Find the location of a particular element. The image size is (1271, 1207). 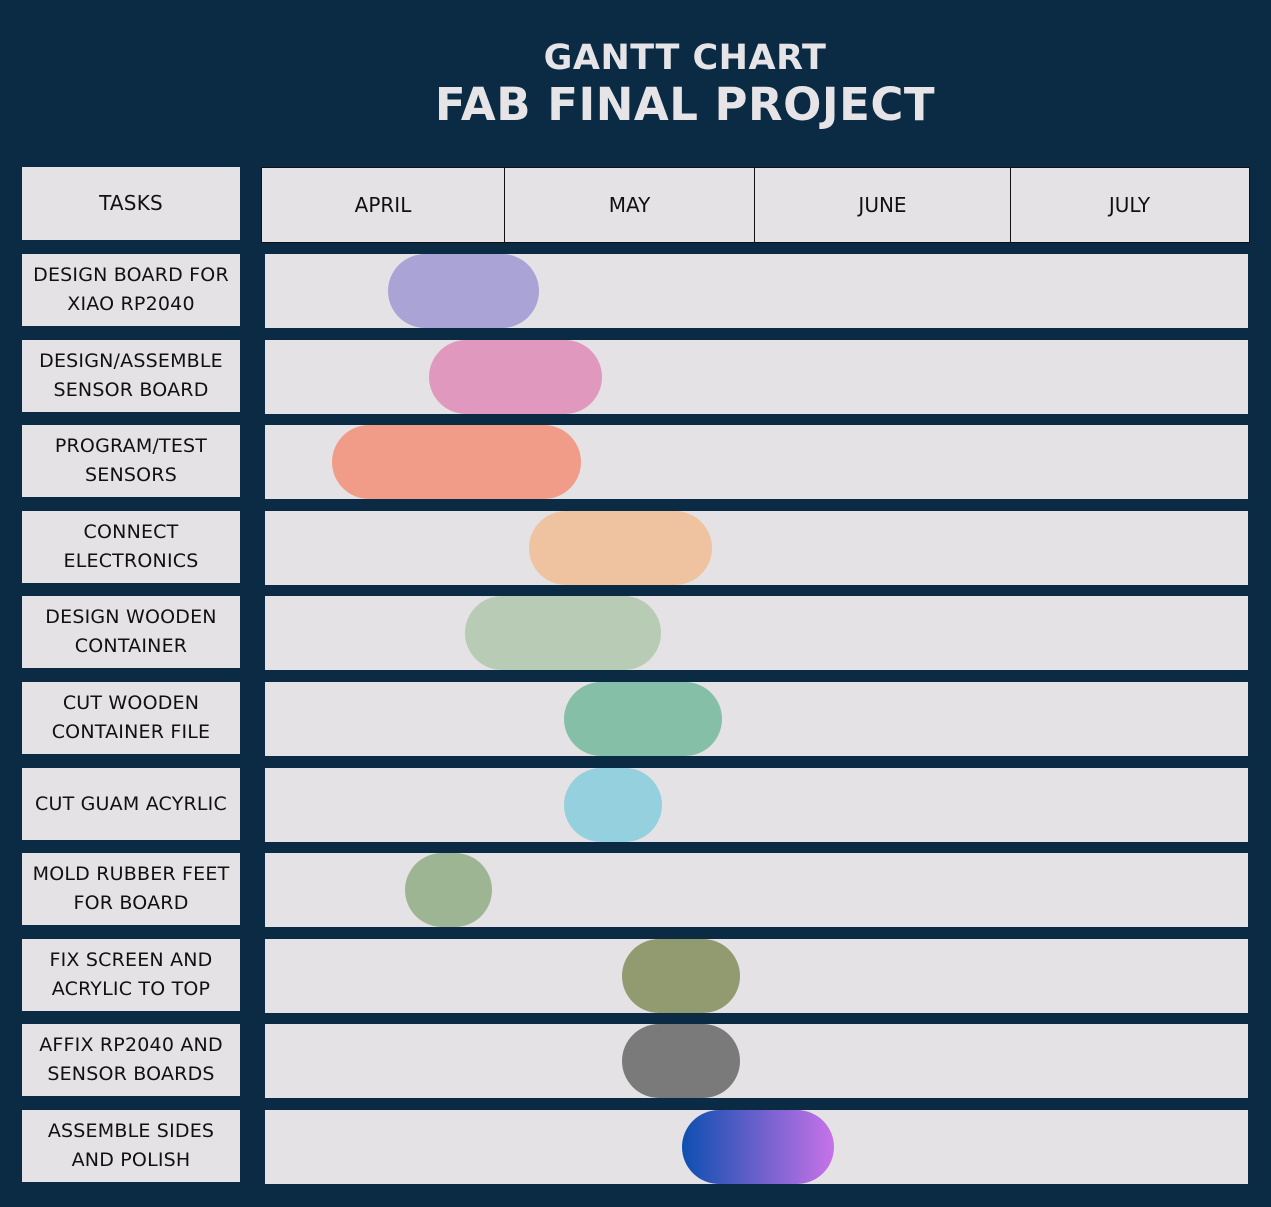

task-label: DESIGN WOODEN CONTAINER is located at coordinates (131, 632).